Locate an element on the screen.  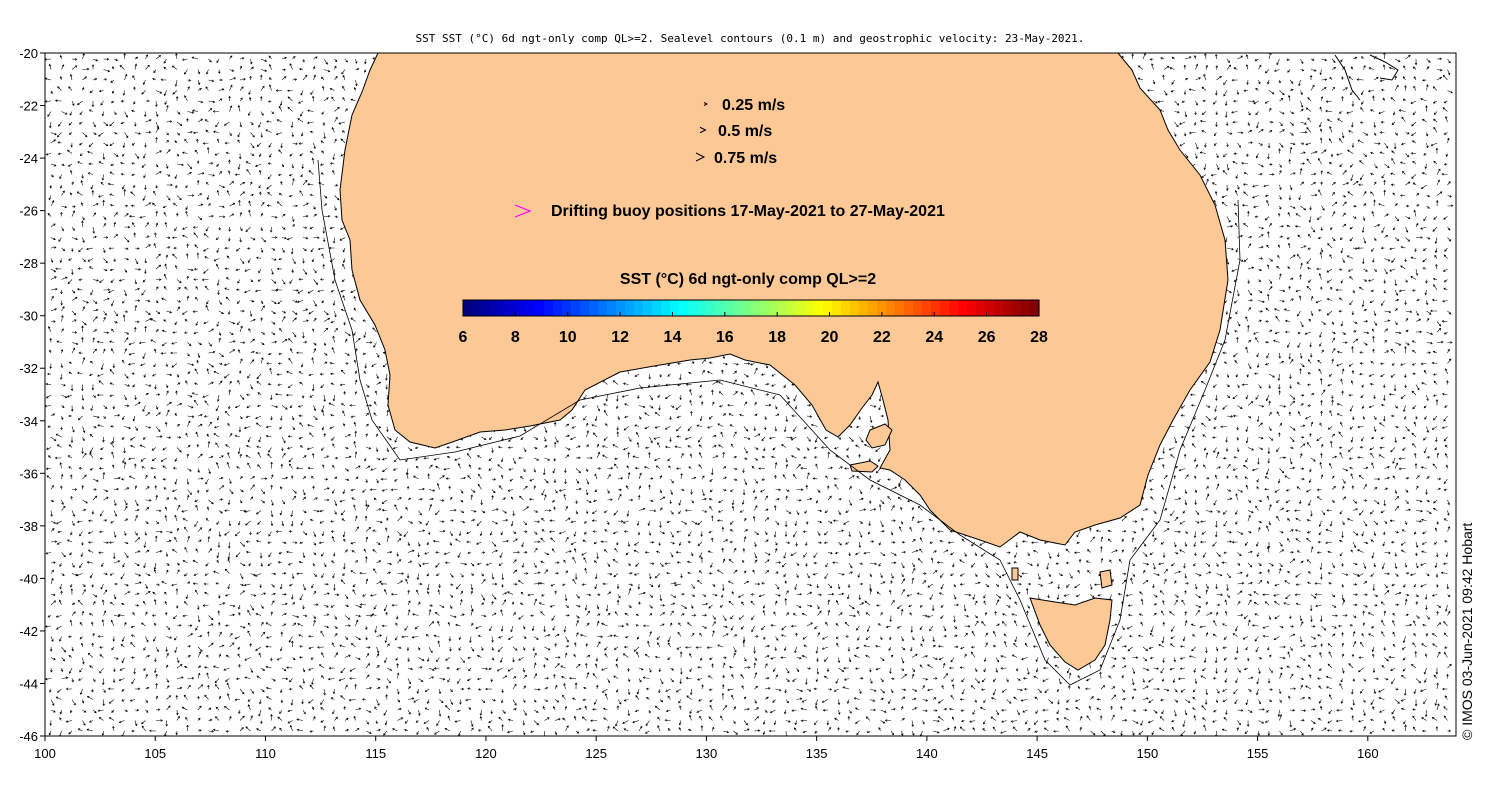
velocity-legend-label: 0.25 m/s is located at coordinates (753, 105).